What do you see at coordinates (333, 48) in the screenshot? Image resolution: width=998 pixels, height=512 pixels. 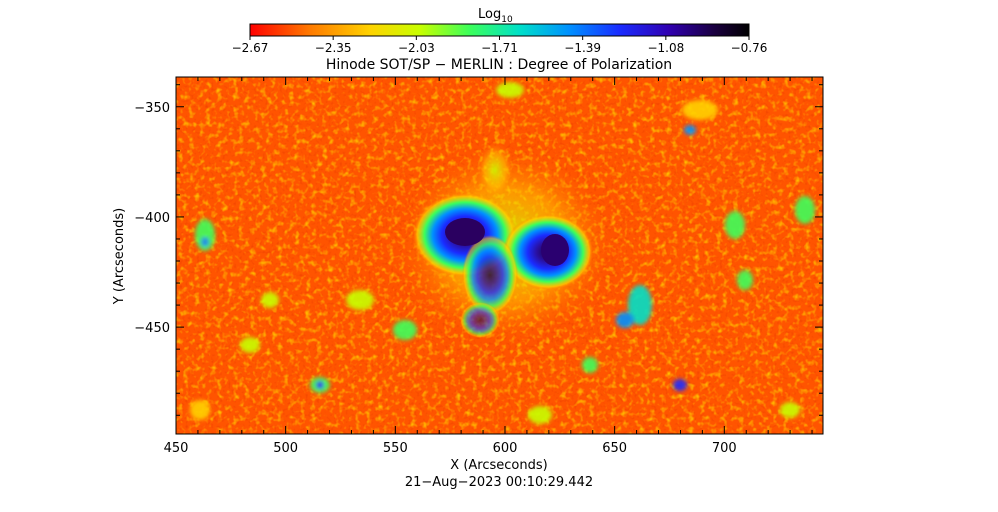 I see `colorbar-tick-label: −2.35` at bounding box center [333, 48].